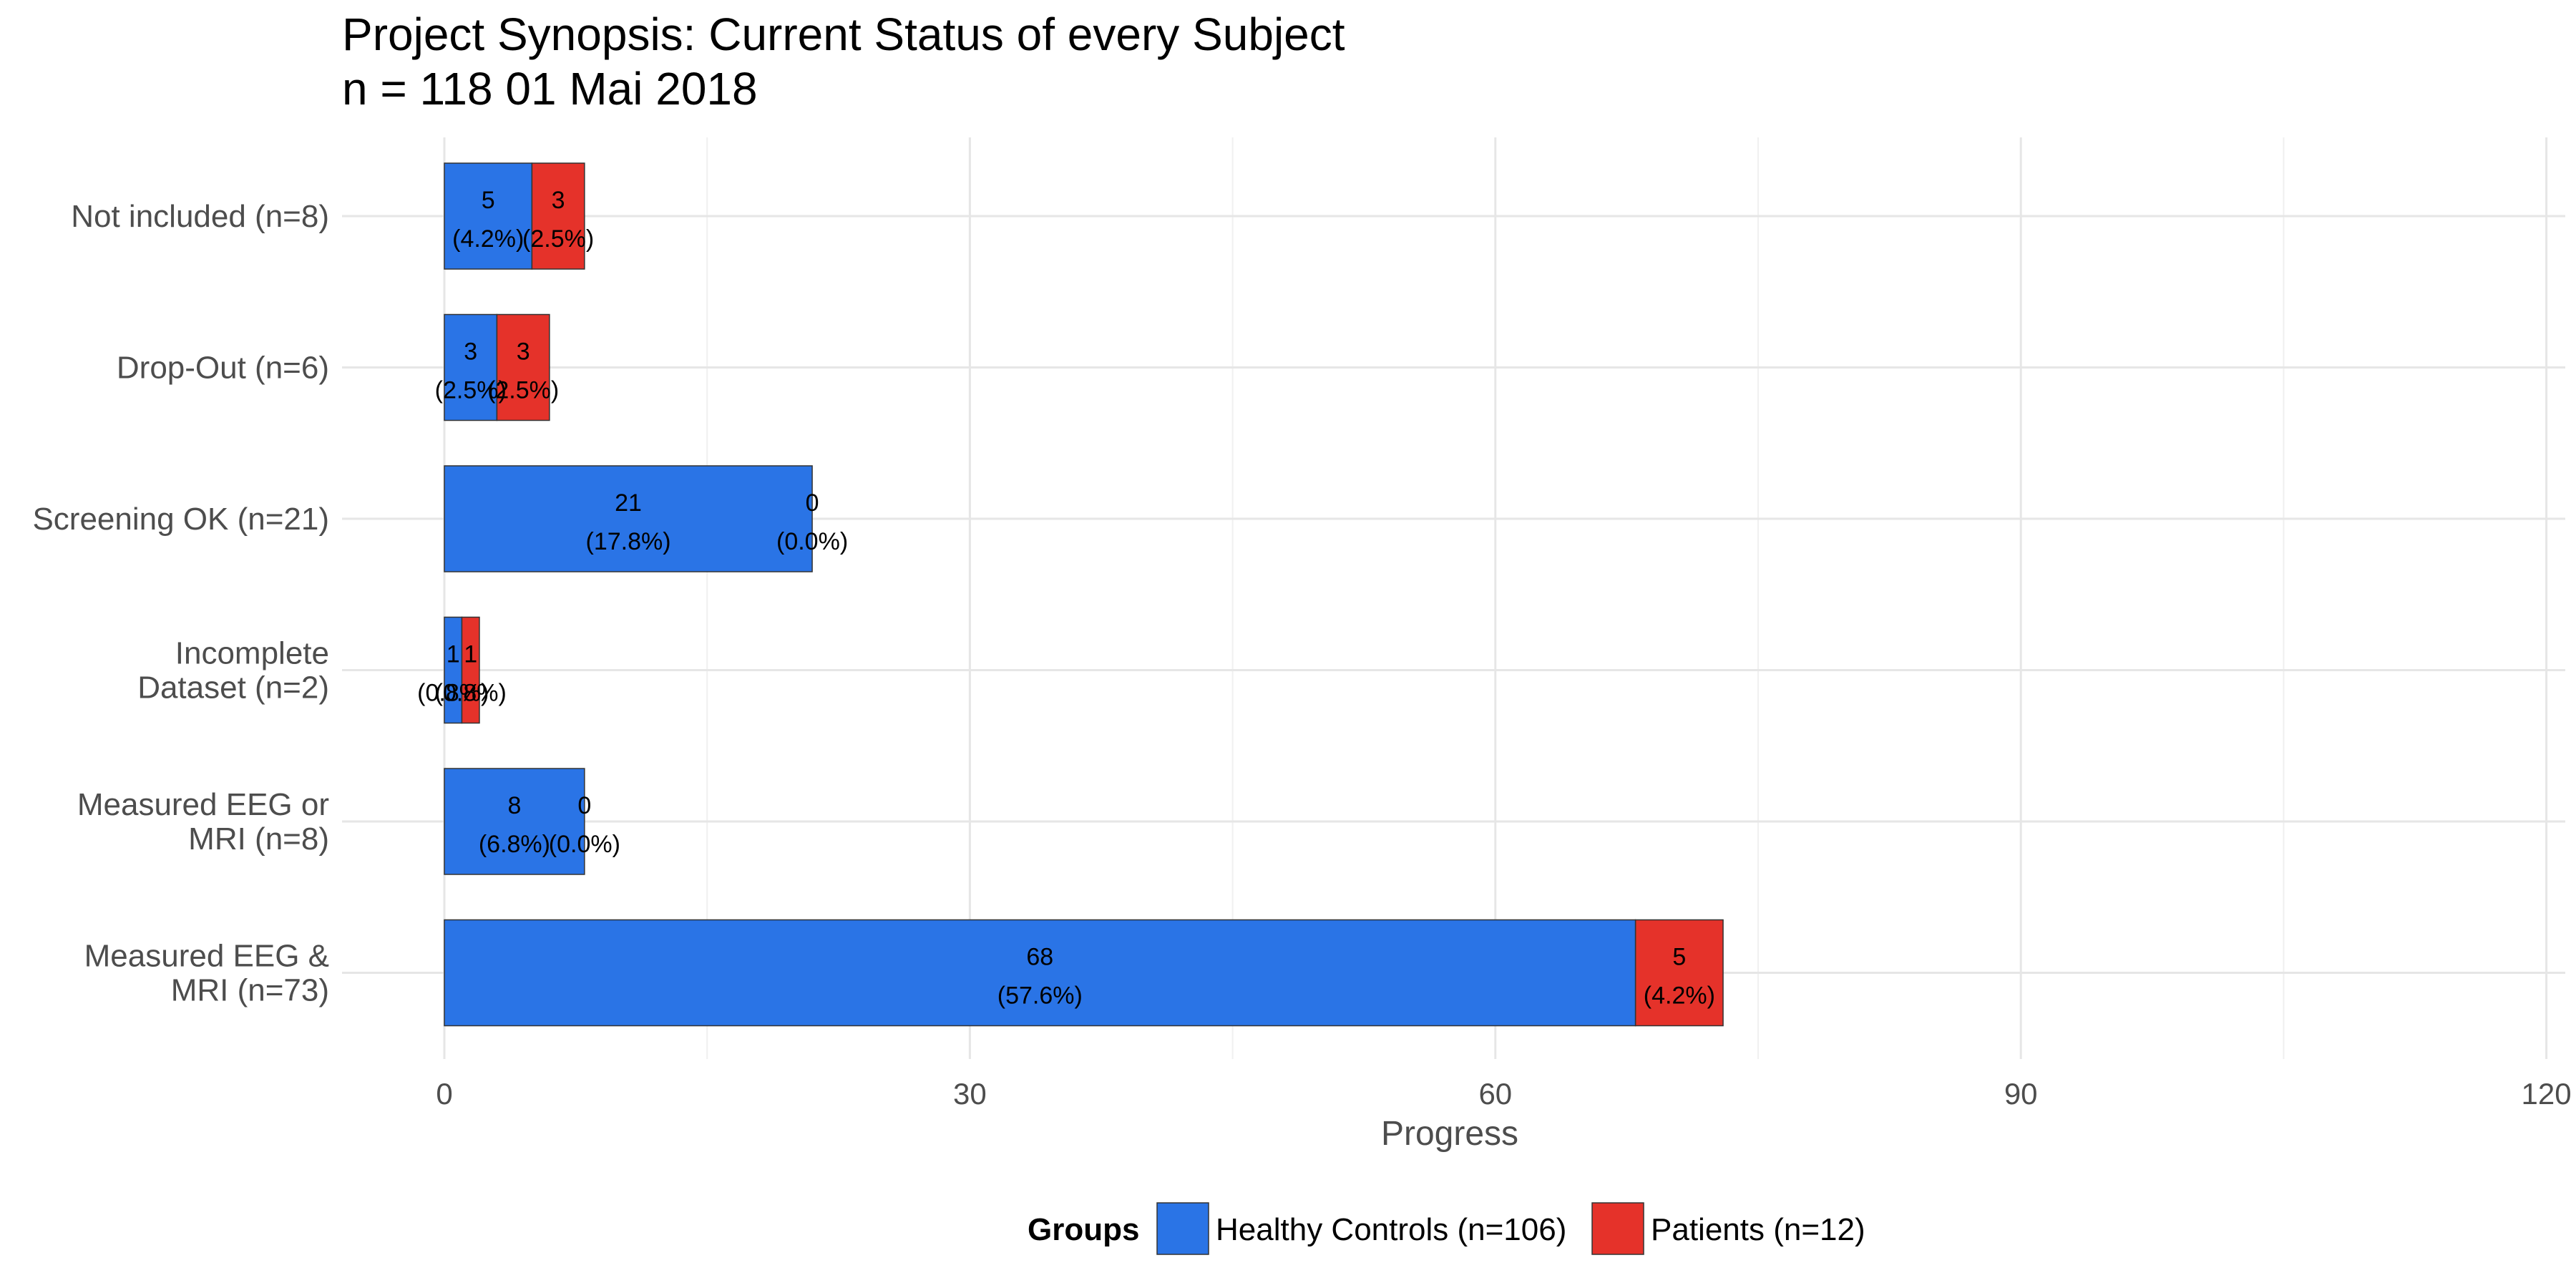 The width and height of the screenshot is (2576, 1288). What do you see at coordinates (1758, 1229) in the screenshot?
I see `legend-label-patients: Patients (n=12)` at bounding box center [1758, 1229].